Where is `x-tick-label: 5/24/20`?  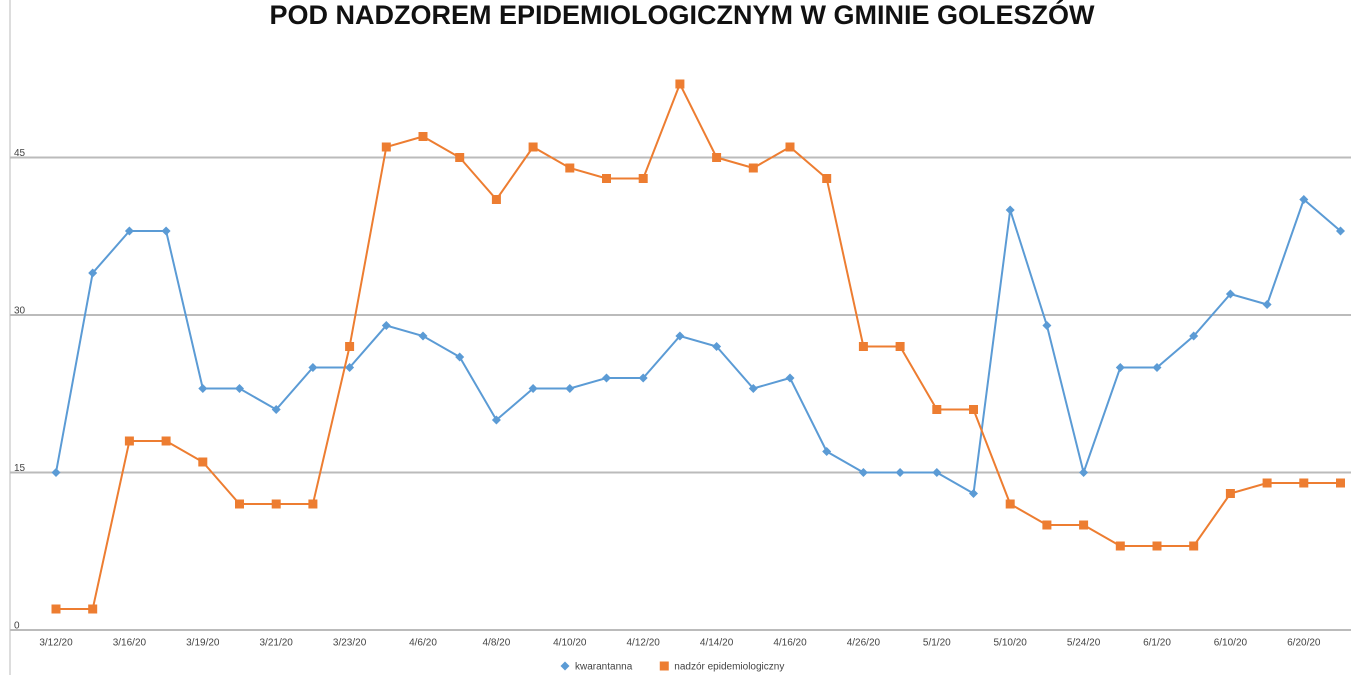
x-tick-label: 5/24/20 is located at coordinates (1084, 643).